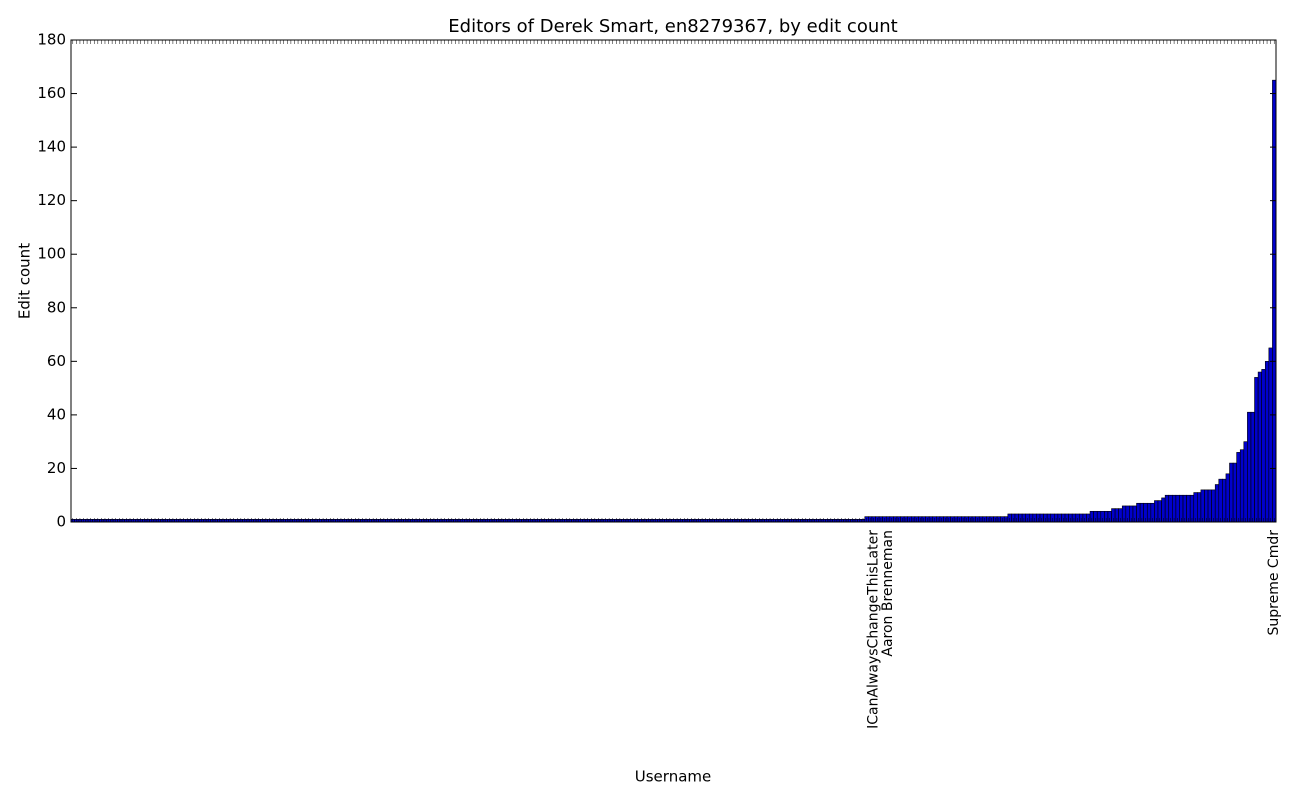  What do you see at coordinates (673, 777) in the screenshot?
I see `x-axis-label: Username` at bounding box center [673, 777].